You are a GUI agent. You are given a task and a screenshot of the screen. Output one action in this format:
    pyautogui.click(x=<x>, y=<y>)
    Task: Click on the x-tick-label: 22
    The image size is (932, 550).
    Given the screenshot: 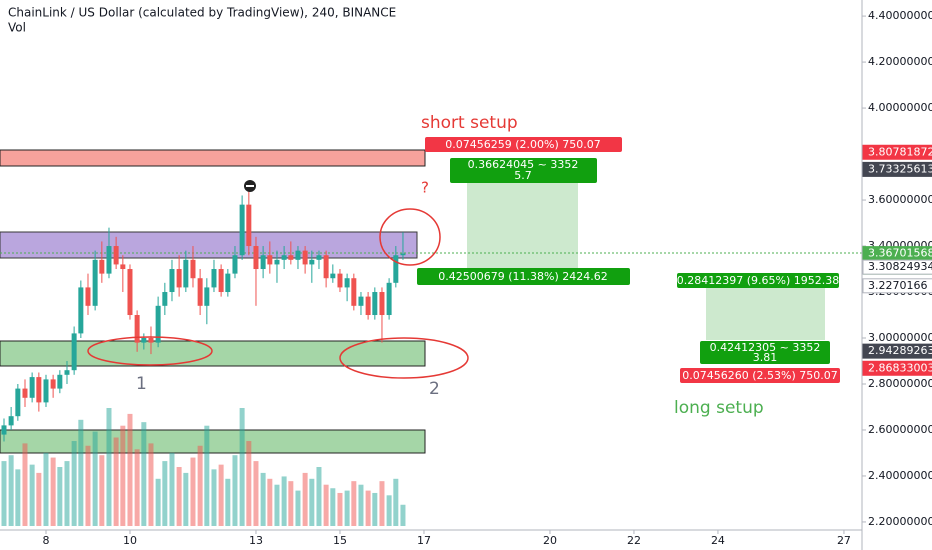 What is the action you would take?
    pyautogui.click(x=634, y=540)
    